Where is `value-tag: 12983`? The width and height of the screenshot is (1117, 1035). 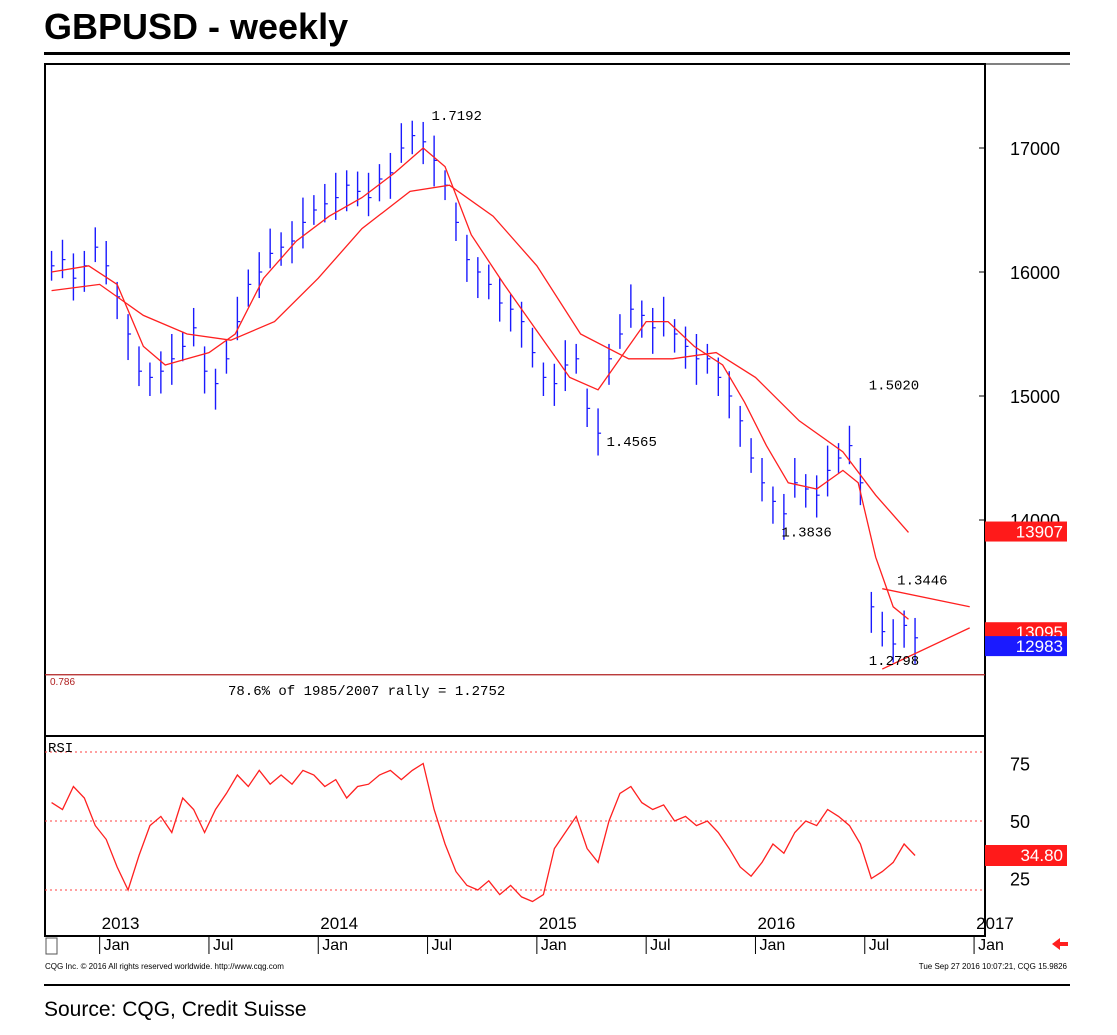 value-tag: 12983 is located at coordinates (1039, 646).